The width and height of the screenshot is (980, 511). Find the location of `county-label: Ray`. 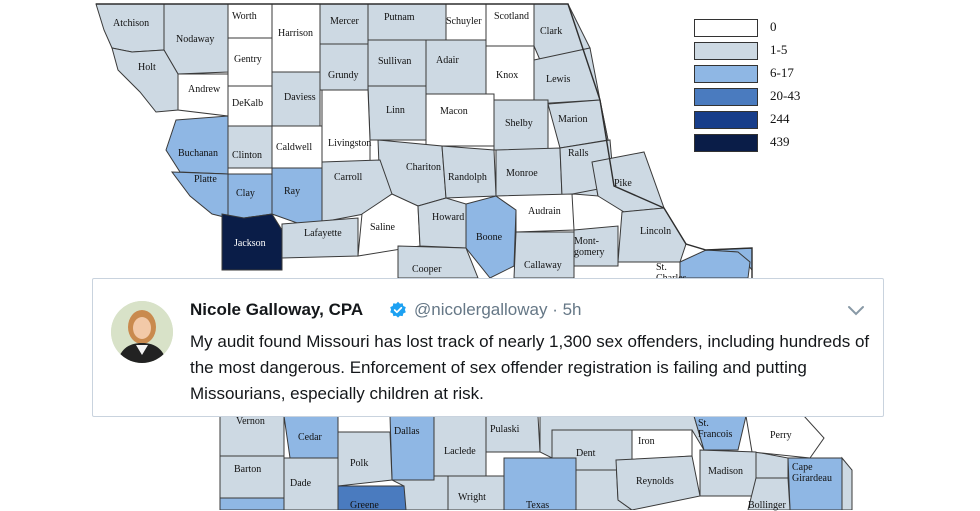

county-label: Ray is located at coordinates (292, 191).